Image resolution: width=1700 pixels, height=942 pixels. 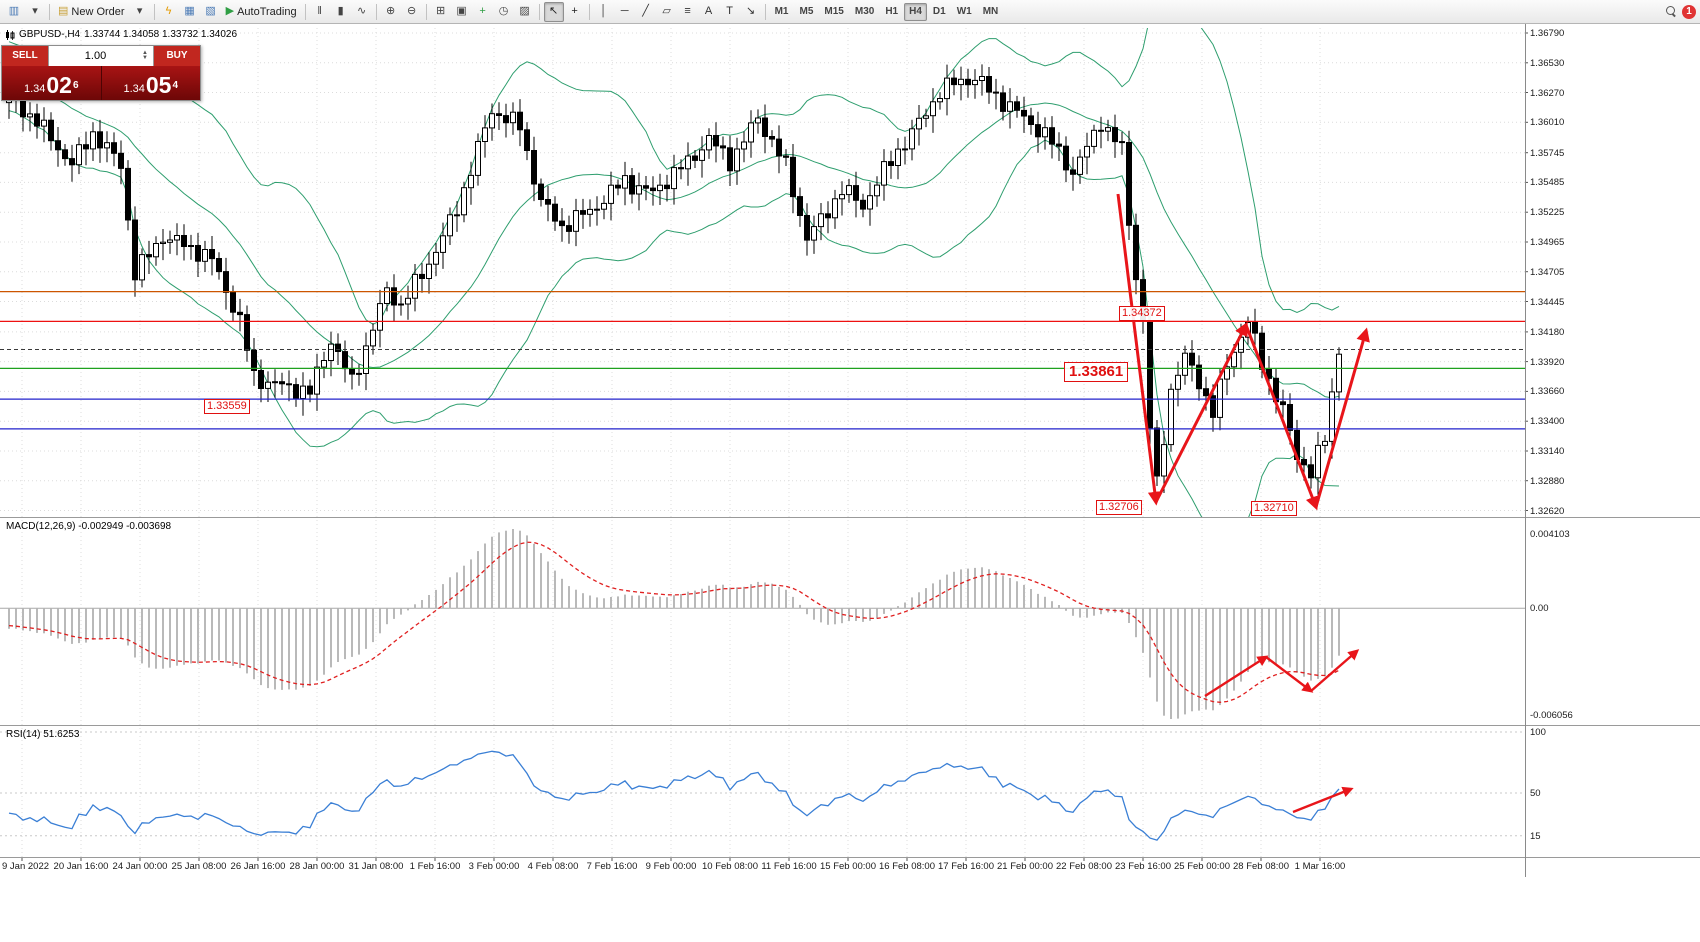 I want to click on auto-arrange-button: ▣, so click(x=462, y=12).